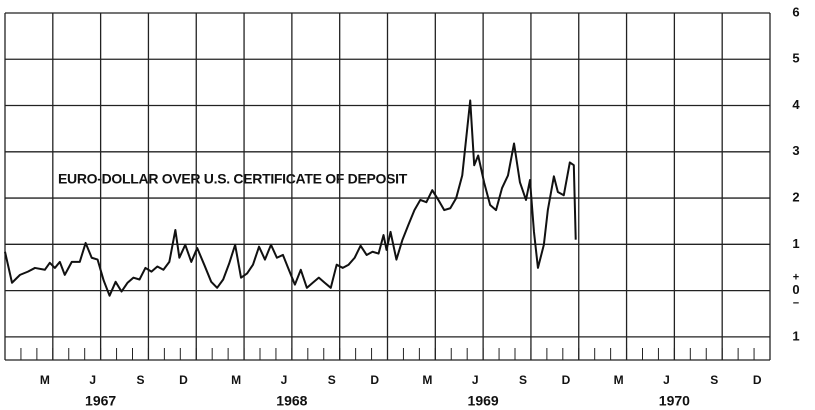  I want to click on y-tick-label: 0, so click(795, 289).